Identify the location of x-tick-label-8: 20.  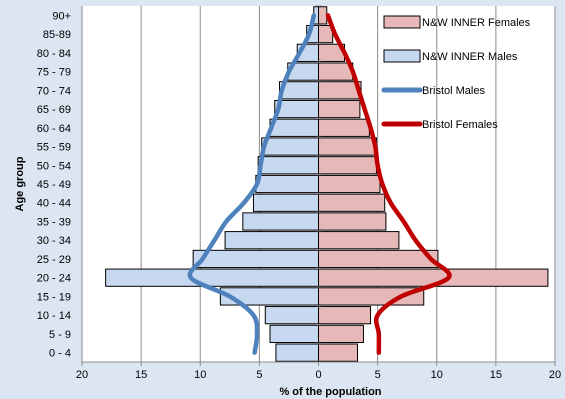
(555, 375).